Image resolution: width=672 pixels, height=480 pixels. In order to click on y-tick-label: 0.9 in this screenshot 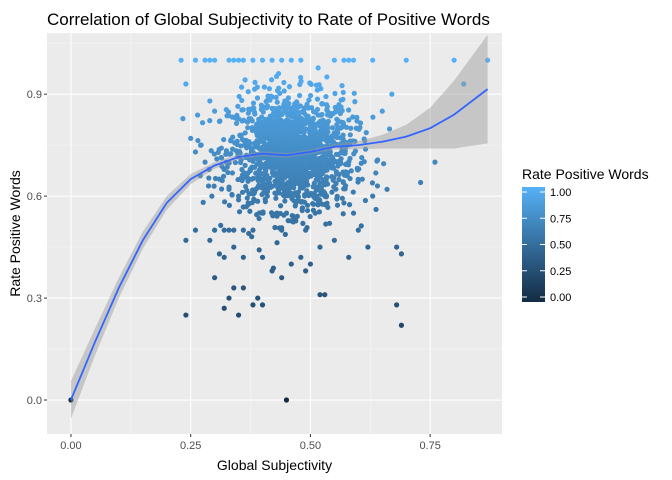, I will do `click(34, 95)`.